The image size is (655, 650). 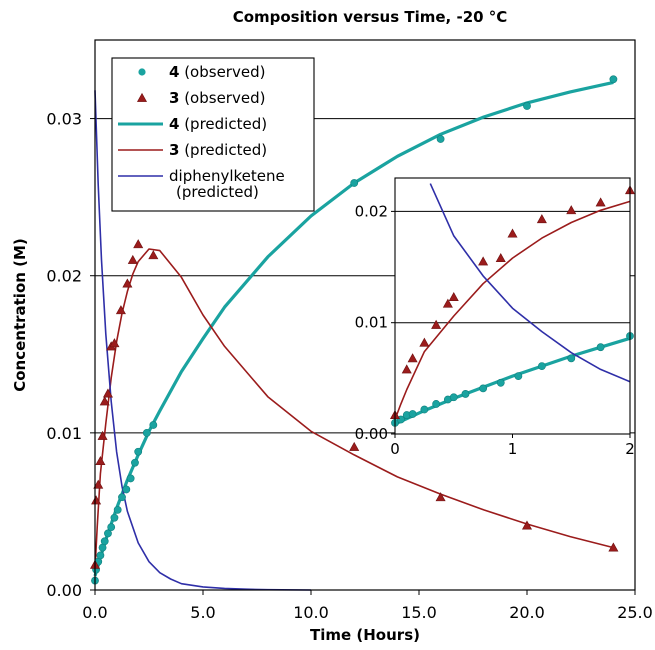 I want to click on y-tick-label: 0.02, so click(x=64, y=276).